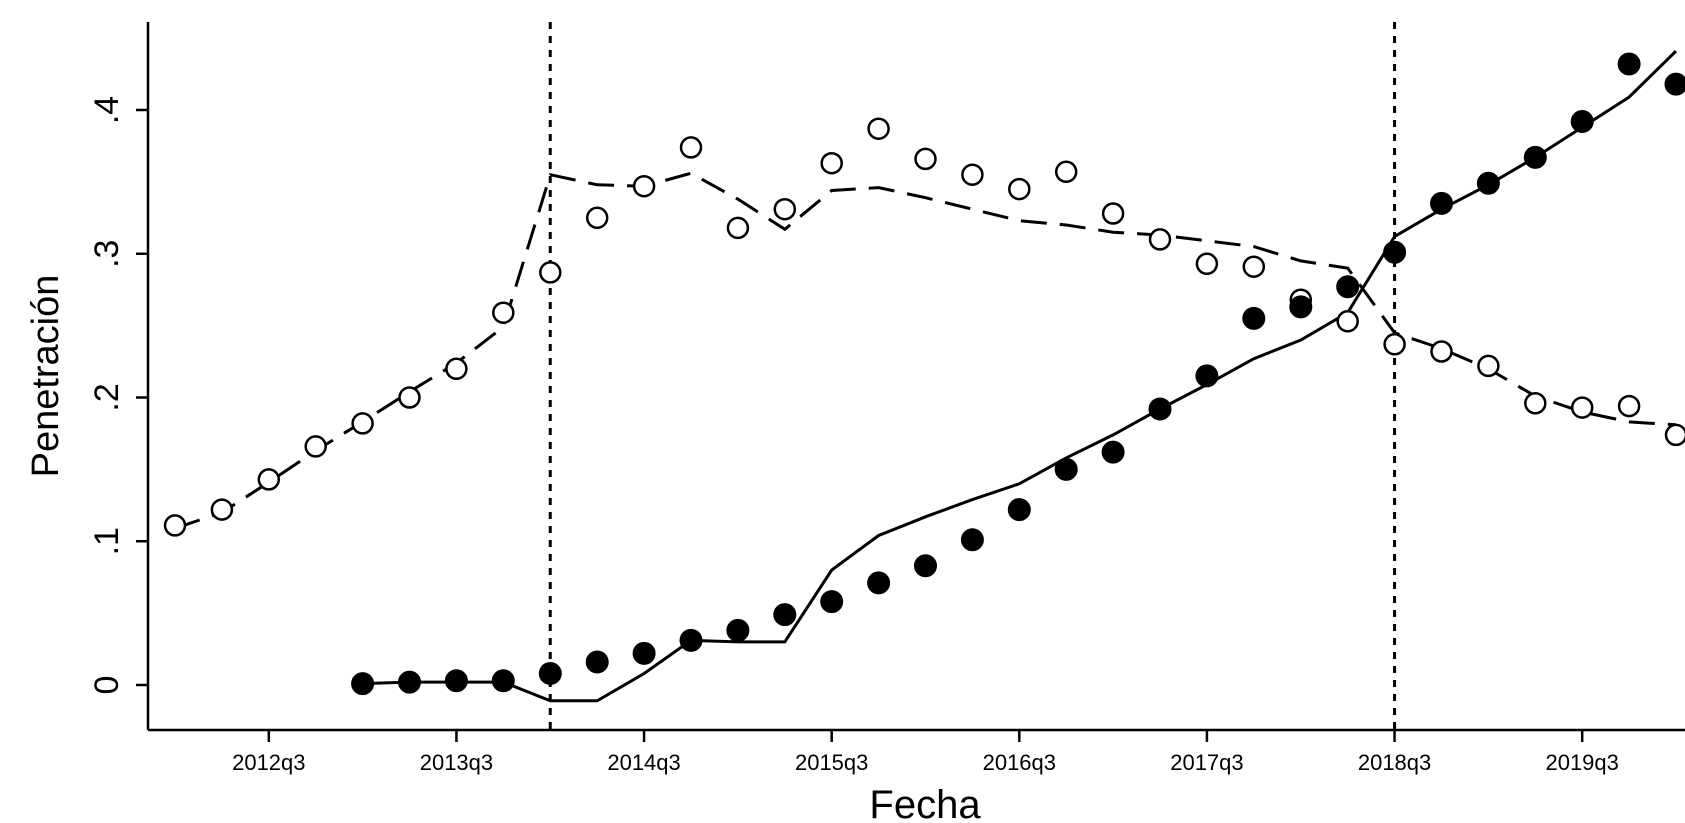 The width and height of the screenshot is (1685, 823). I want to click on y-axis-title: Penetración, so click(46, 376).